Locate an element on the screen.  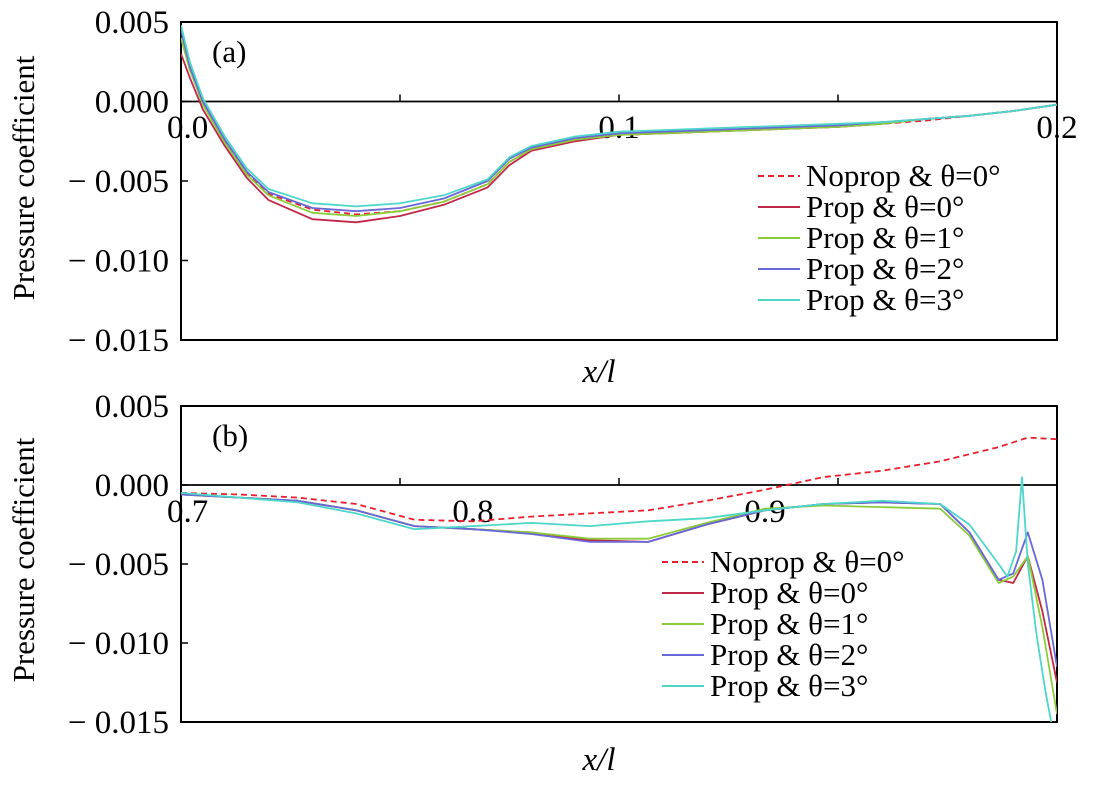
x-tick-label: 0.1 is located at coordinates (618, 128).